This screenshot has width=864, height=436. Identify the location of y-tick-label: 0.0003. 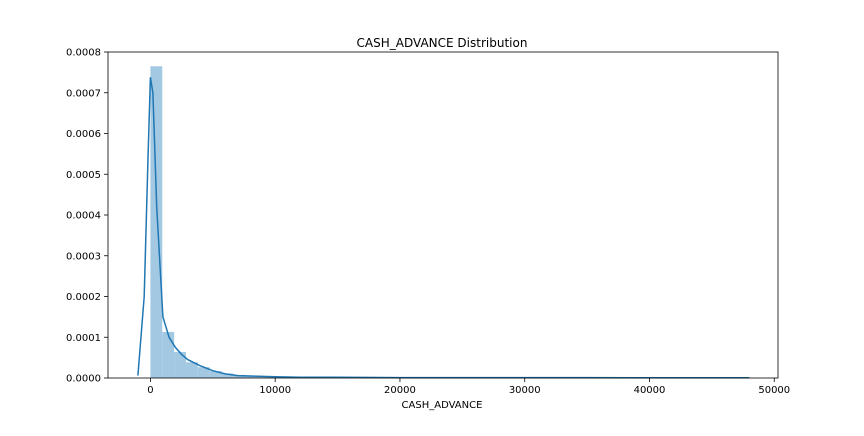
(83, 256).